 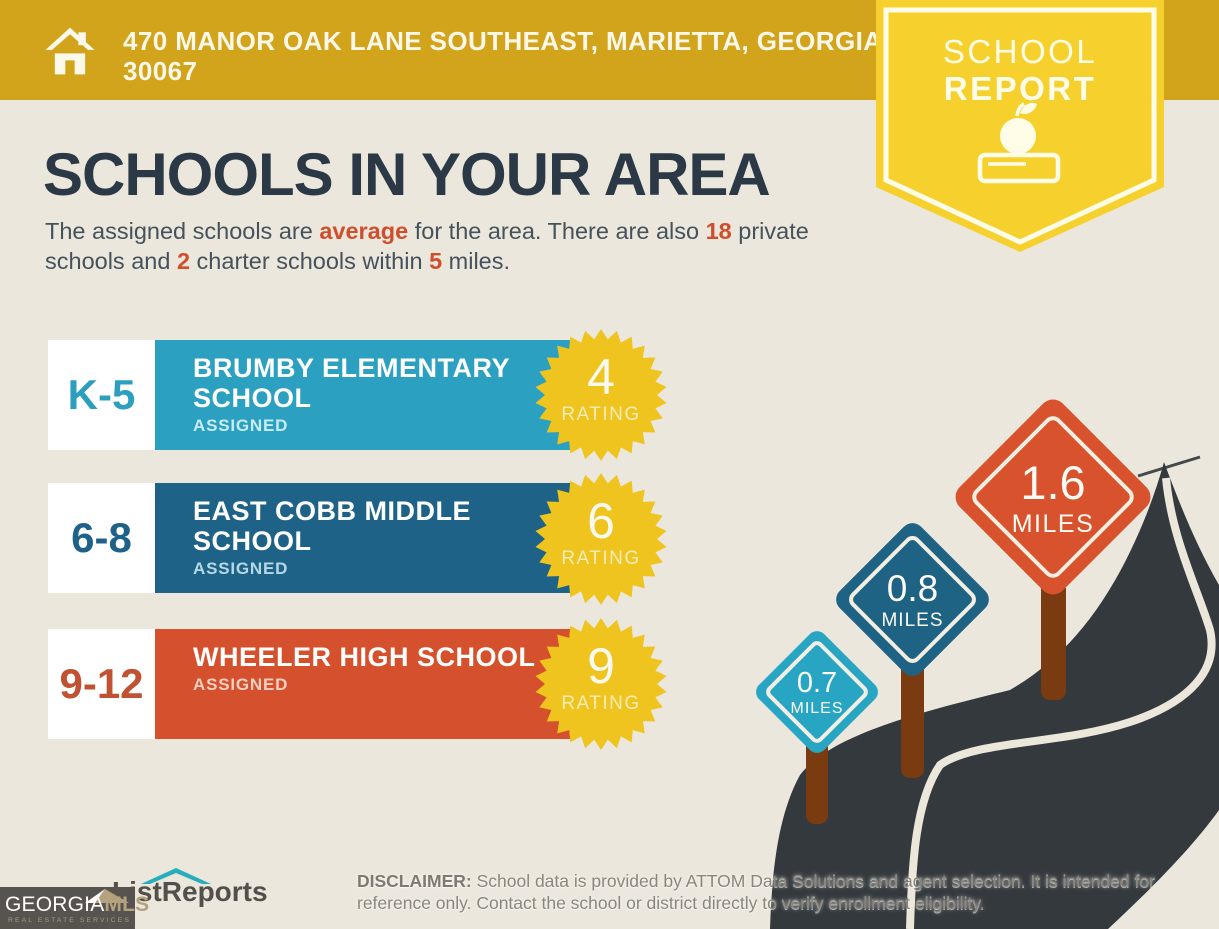 I want to click on badge-title-school: SCHOOL, so click(x=1020, y=51).